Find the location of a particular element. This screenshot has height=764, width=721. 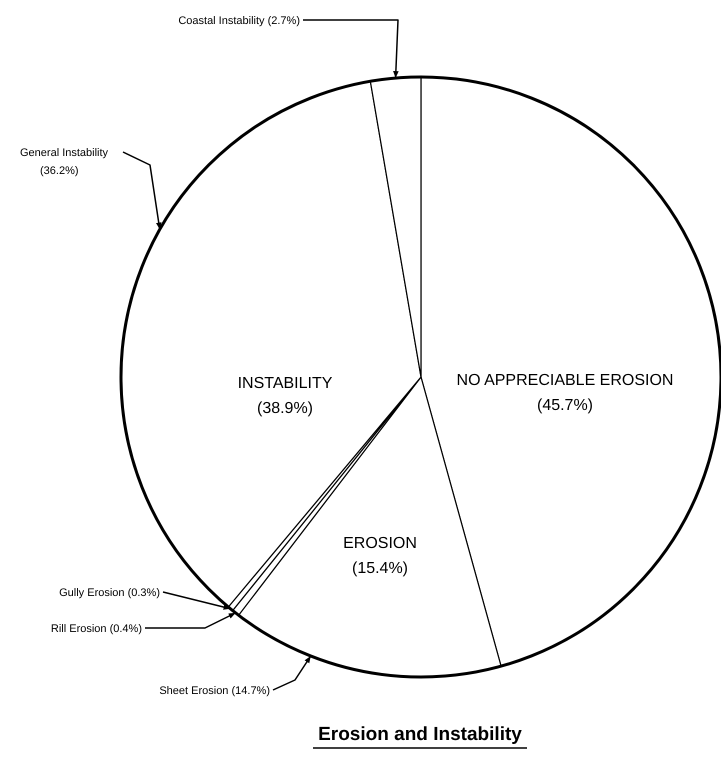

slice-label: General Instability (36.2%) is located at coordinates (64, 162).